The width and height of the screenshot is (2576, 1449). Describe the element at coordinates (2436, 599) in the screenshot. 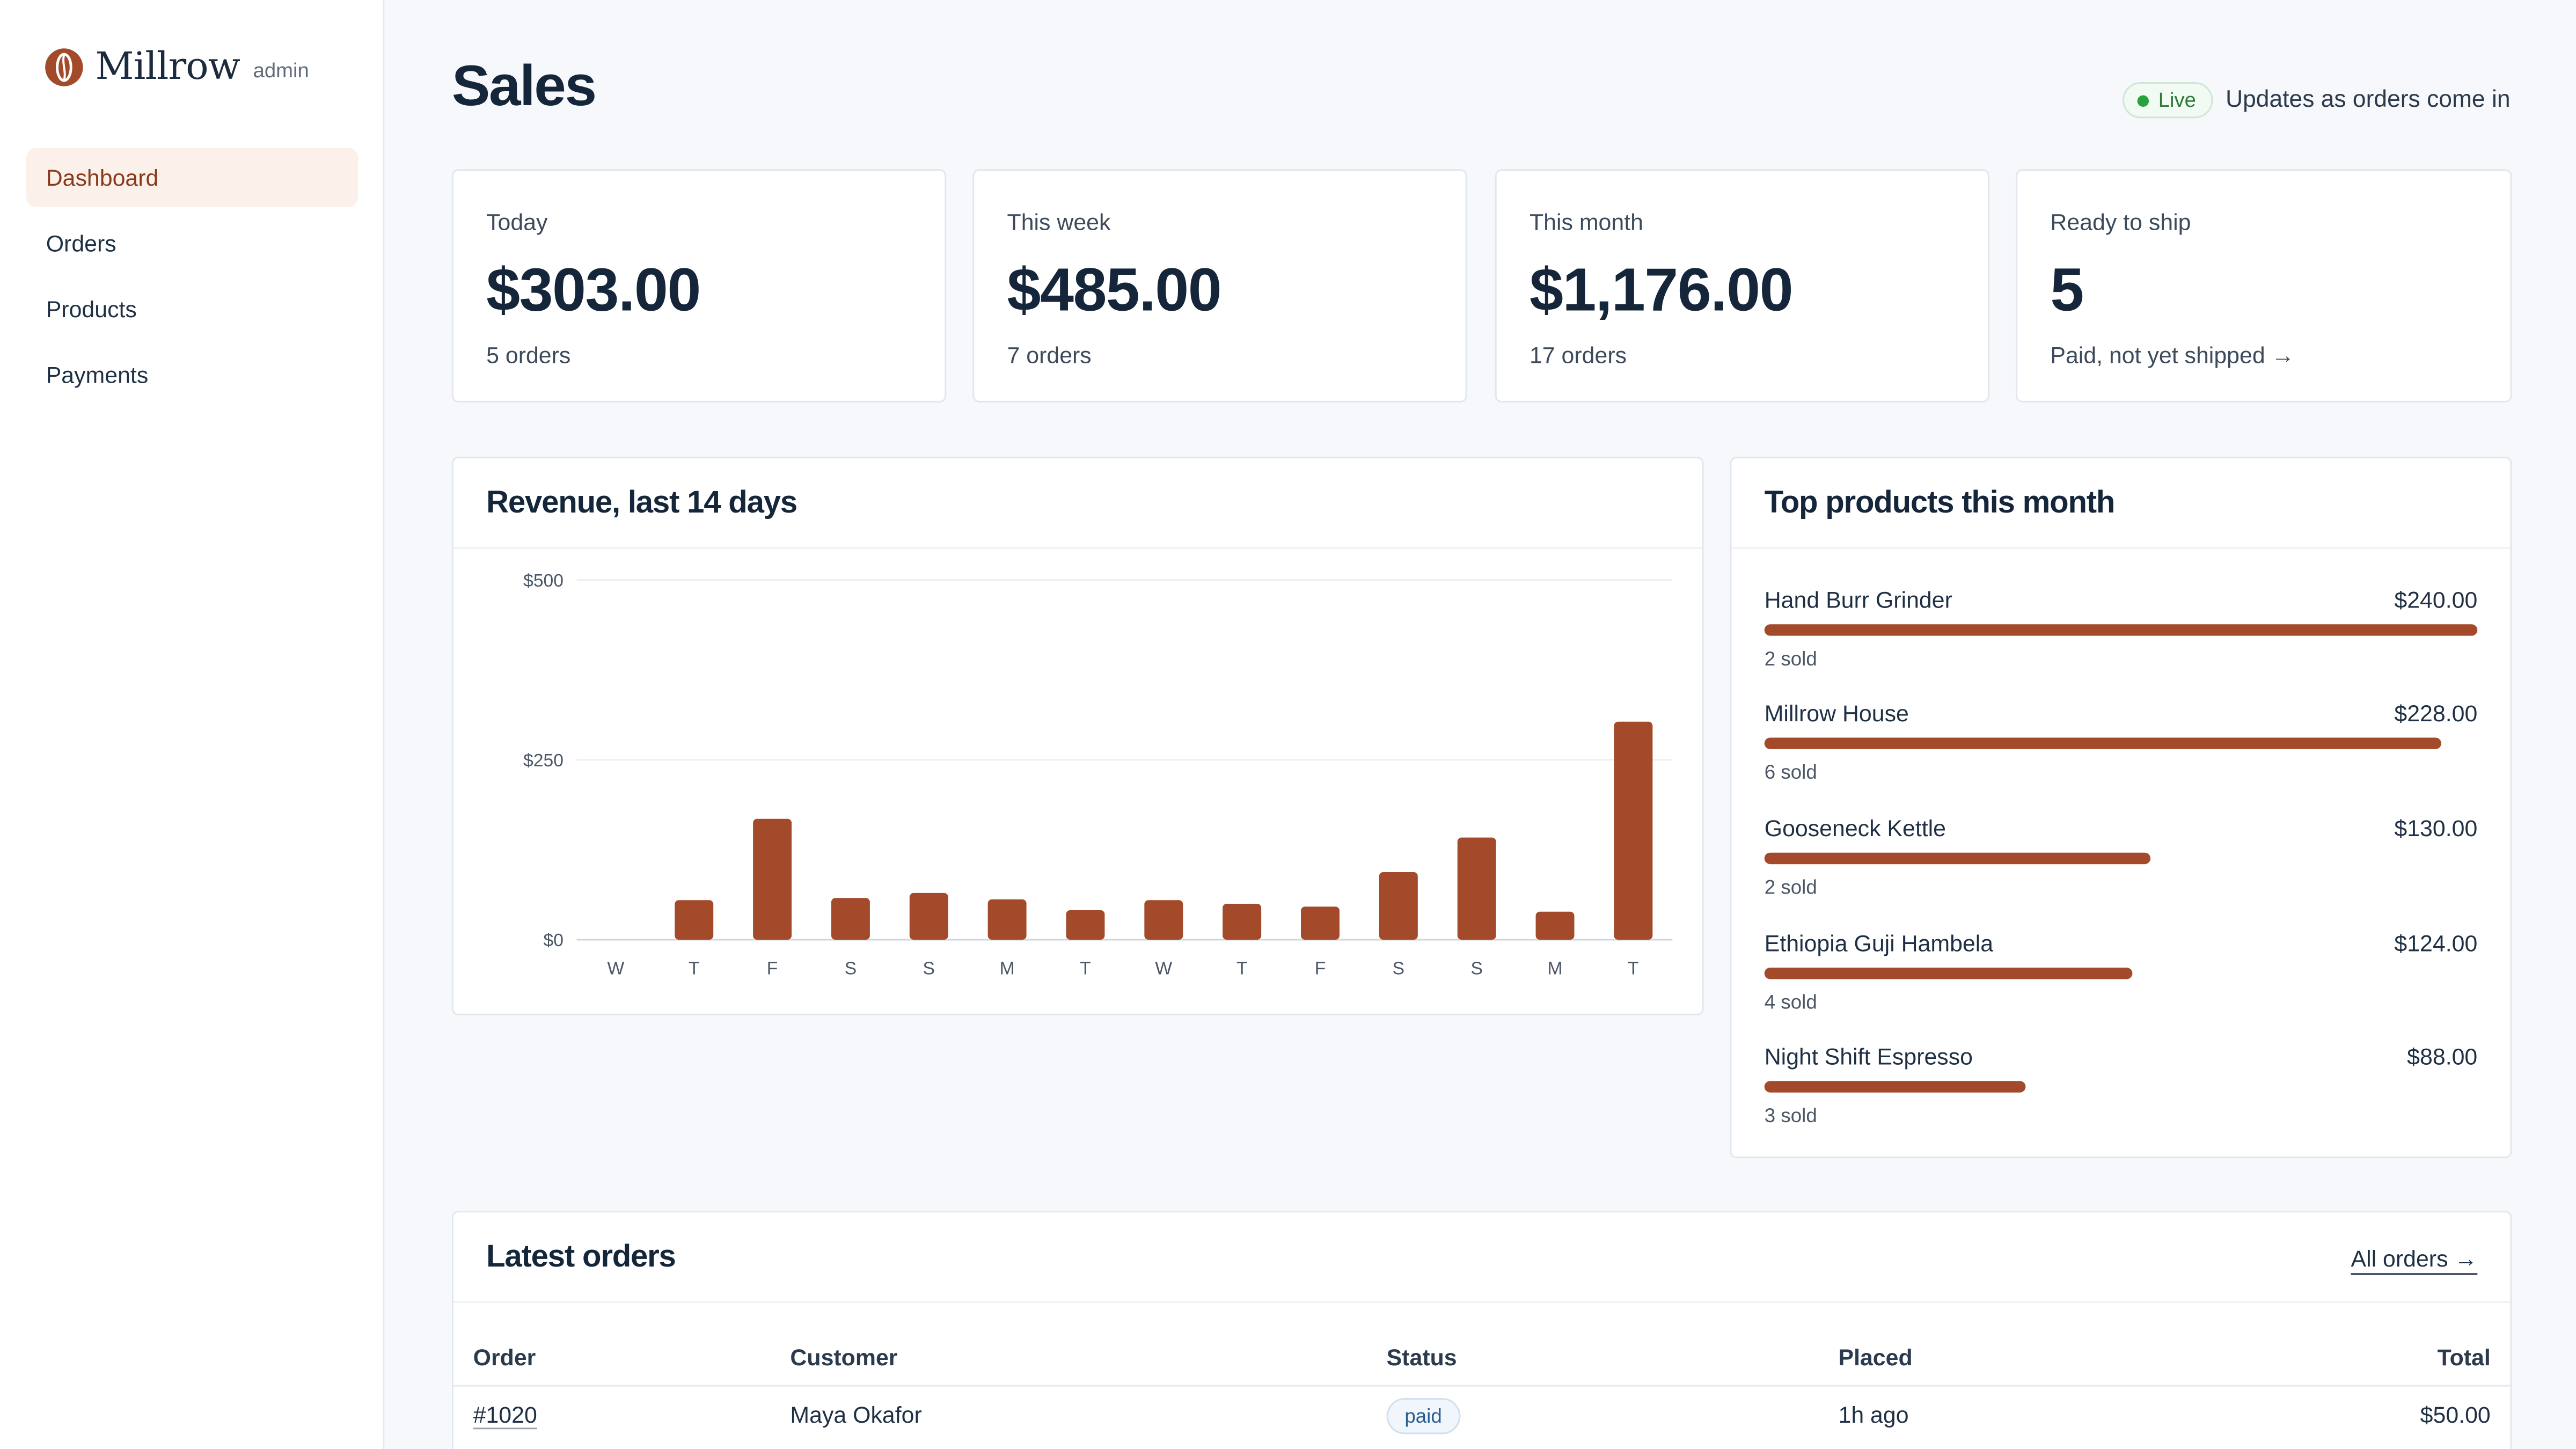

I see `product-revenue: $240.00` at that location.